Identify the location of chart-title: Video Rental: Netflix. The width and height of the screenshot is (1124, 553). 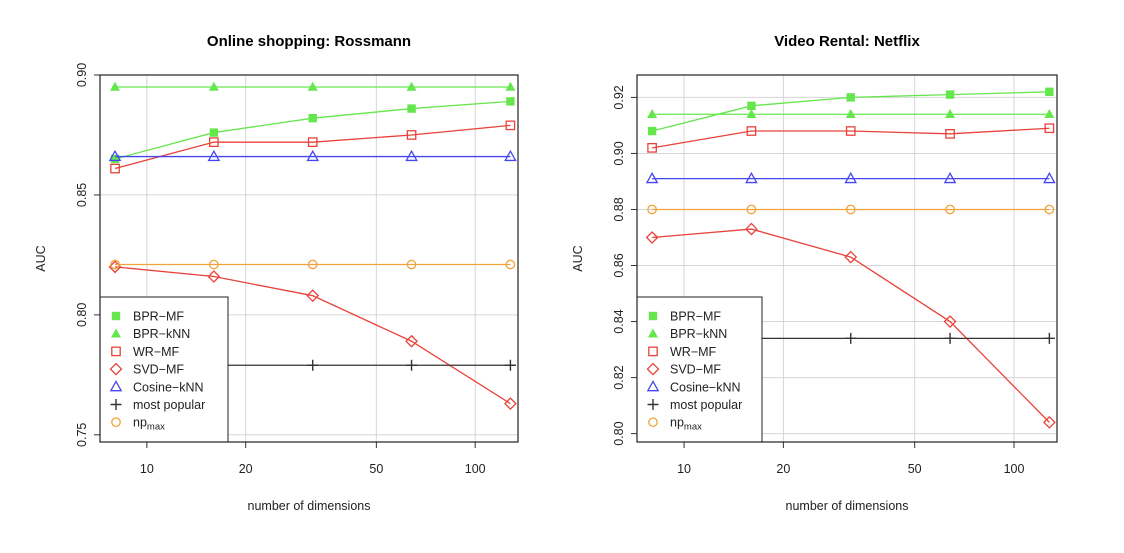
(847, 41).